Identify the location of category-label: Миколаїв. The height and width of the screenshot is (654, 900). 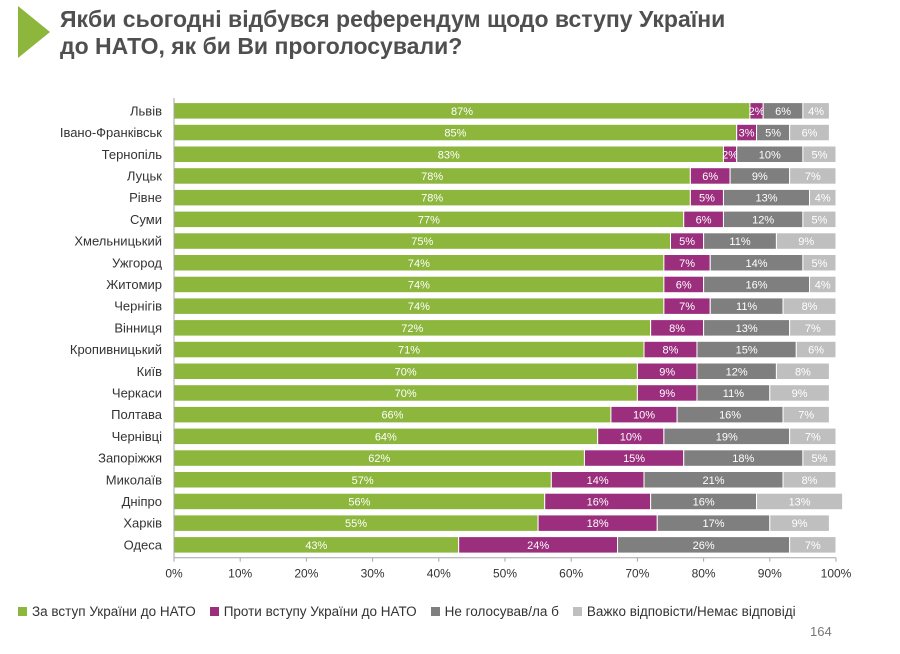
(134, 479).